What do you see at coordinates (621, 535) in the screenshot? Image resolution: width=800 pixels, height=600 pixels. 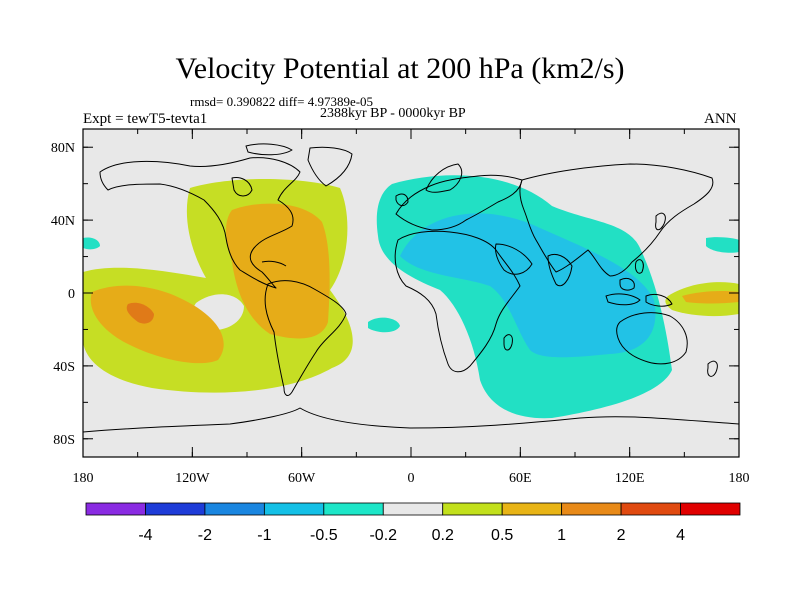 I see `colorbar-label: 2` at bounding box center [621, 535].